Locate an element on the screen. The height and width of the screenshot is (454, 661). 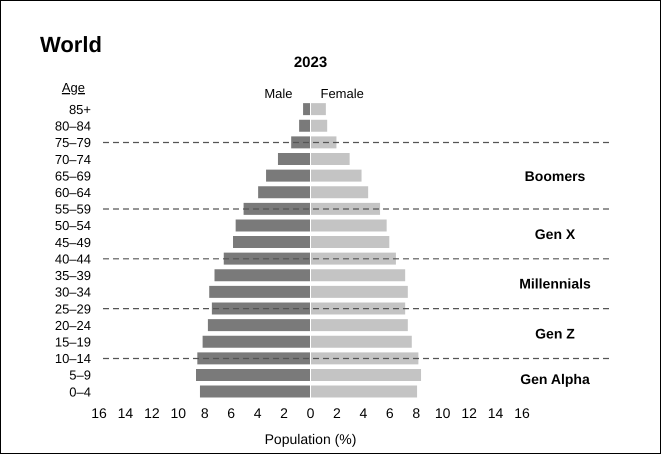
y-tick-label: 85+ is located at coordinates (79, 109).